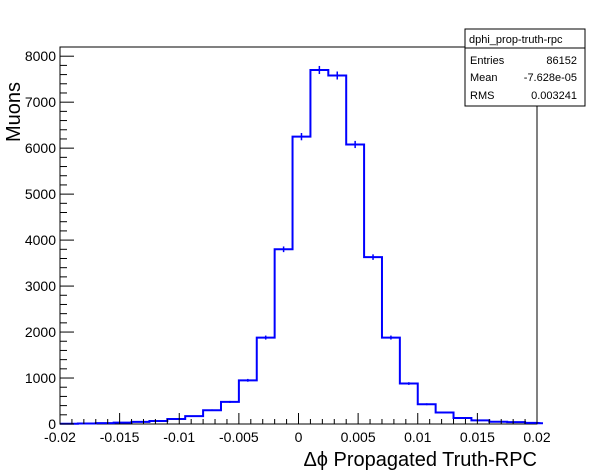 This screenshot has height=472, width=596. I want to click on x-tick-label: 0.015, so click(477, 437).